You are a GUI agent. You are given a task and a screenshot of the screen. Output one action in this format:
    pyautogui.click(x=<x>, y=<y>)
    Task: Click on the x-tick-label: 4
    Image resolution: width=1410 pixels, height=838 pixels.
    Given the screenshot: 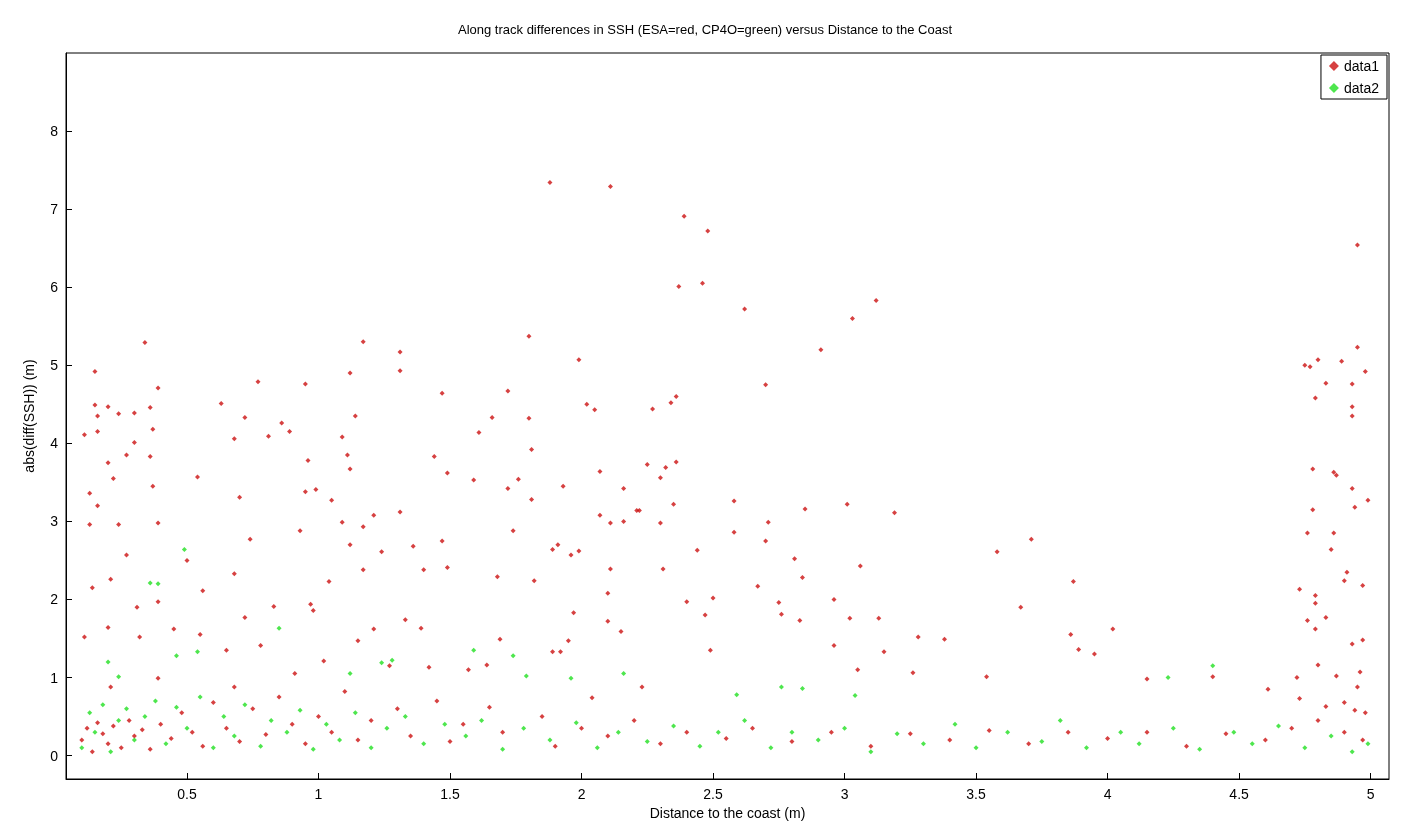 What is the action you would take?
    pyautogui.click(x=1107, y=794)
    